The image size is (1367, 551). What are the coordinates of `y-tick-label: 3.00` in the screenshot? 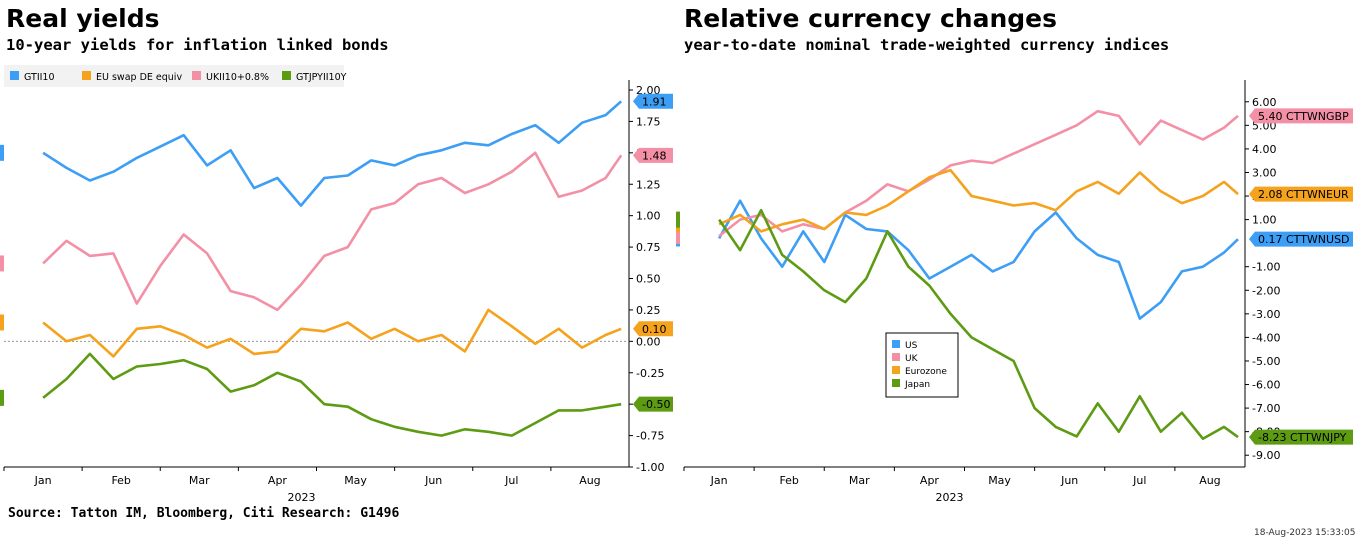 It's located at (1264, 172).